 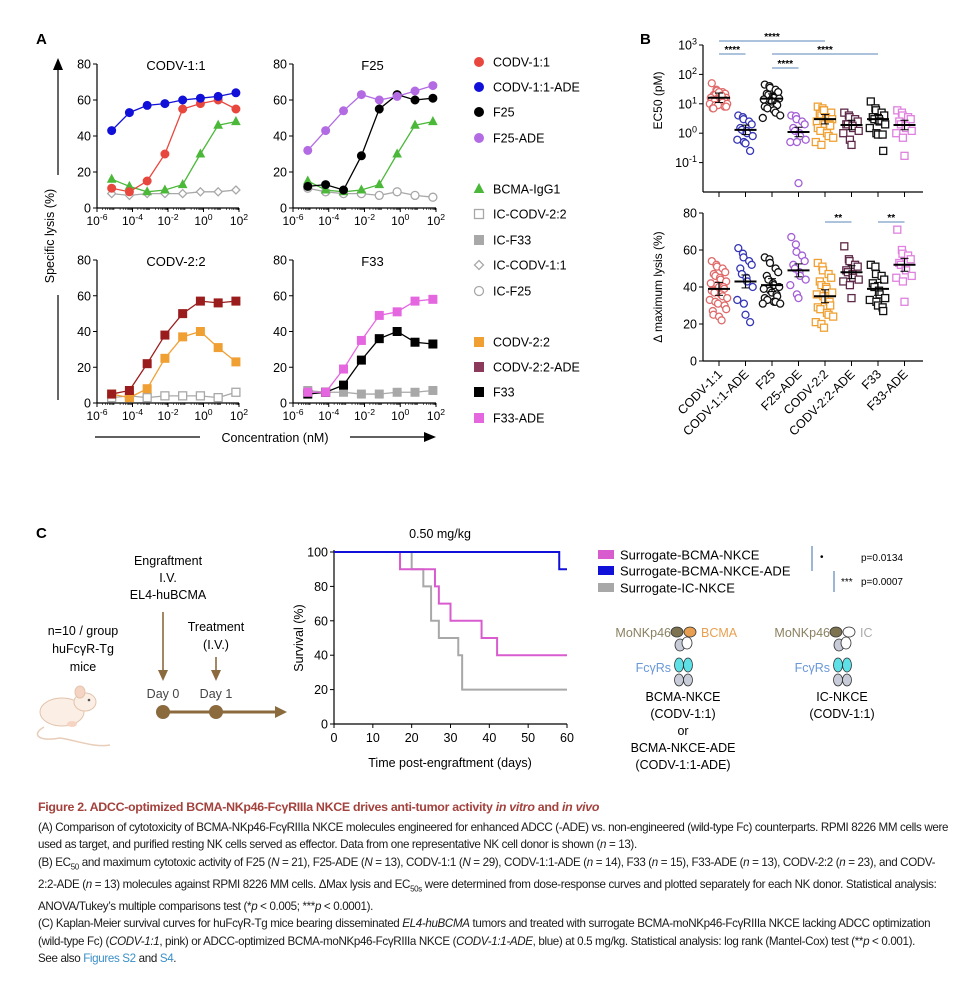 What do you see at coordinates (658, 286) in the screenshot?
I see `y-axis-label: Δ maximum lysis (%)` at bounding box center [658, 286].